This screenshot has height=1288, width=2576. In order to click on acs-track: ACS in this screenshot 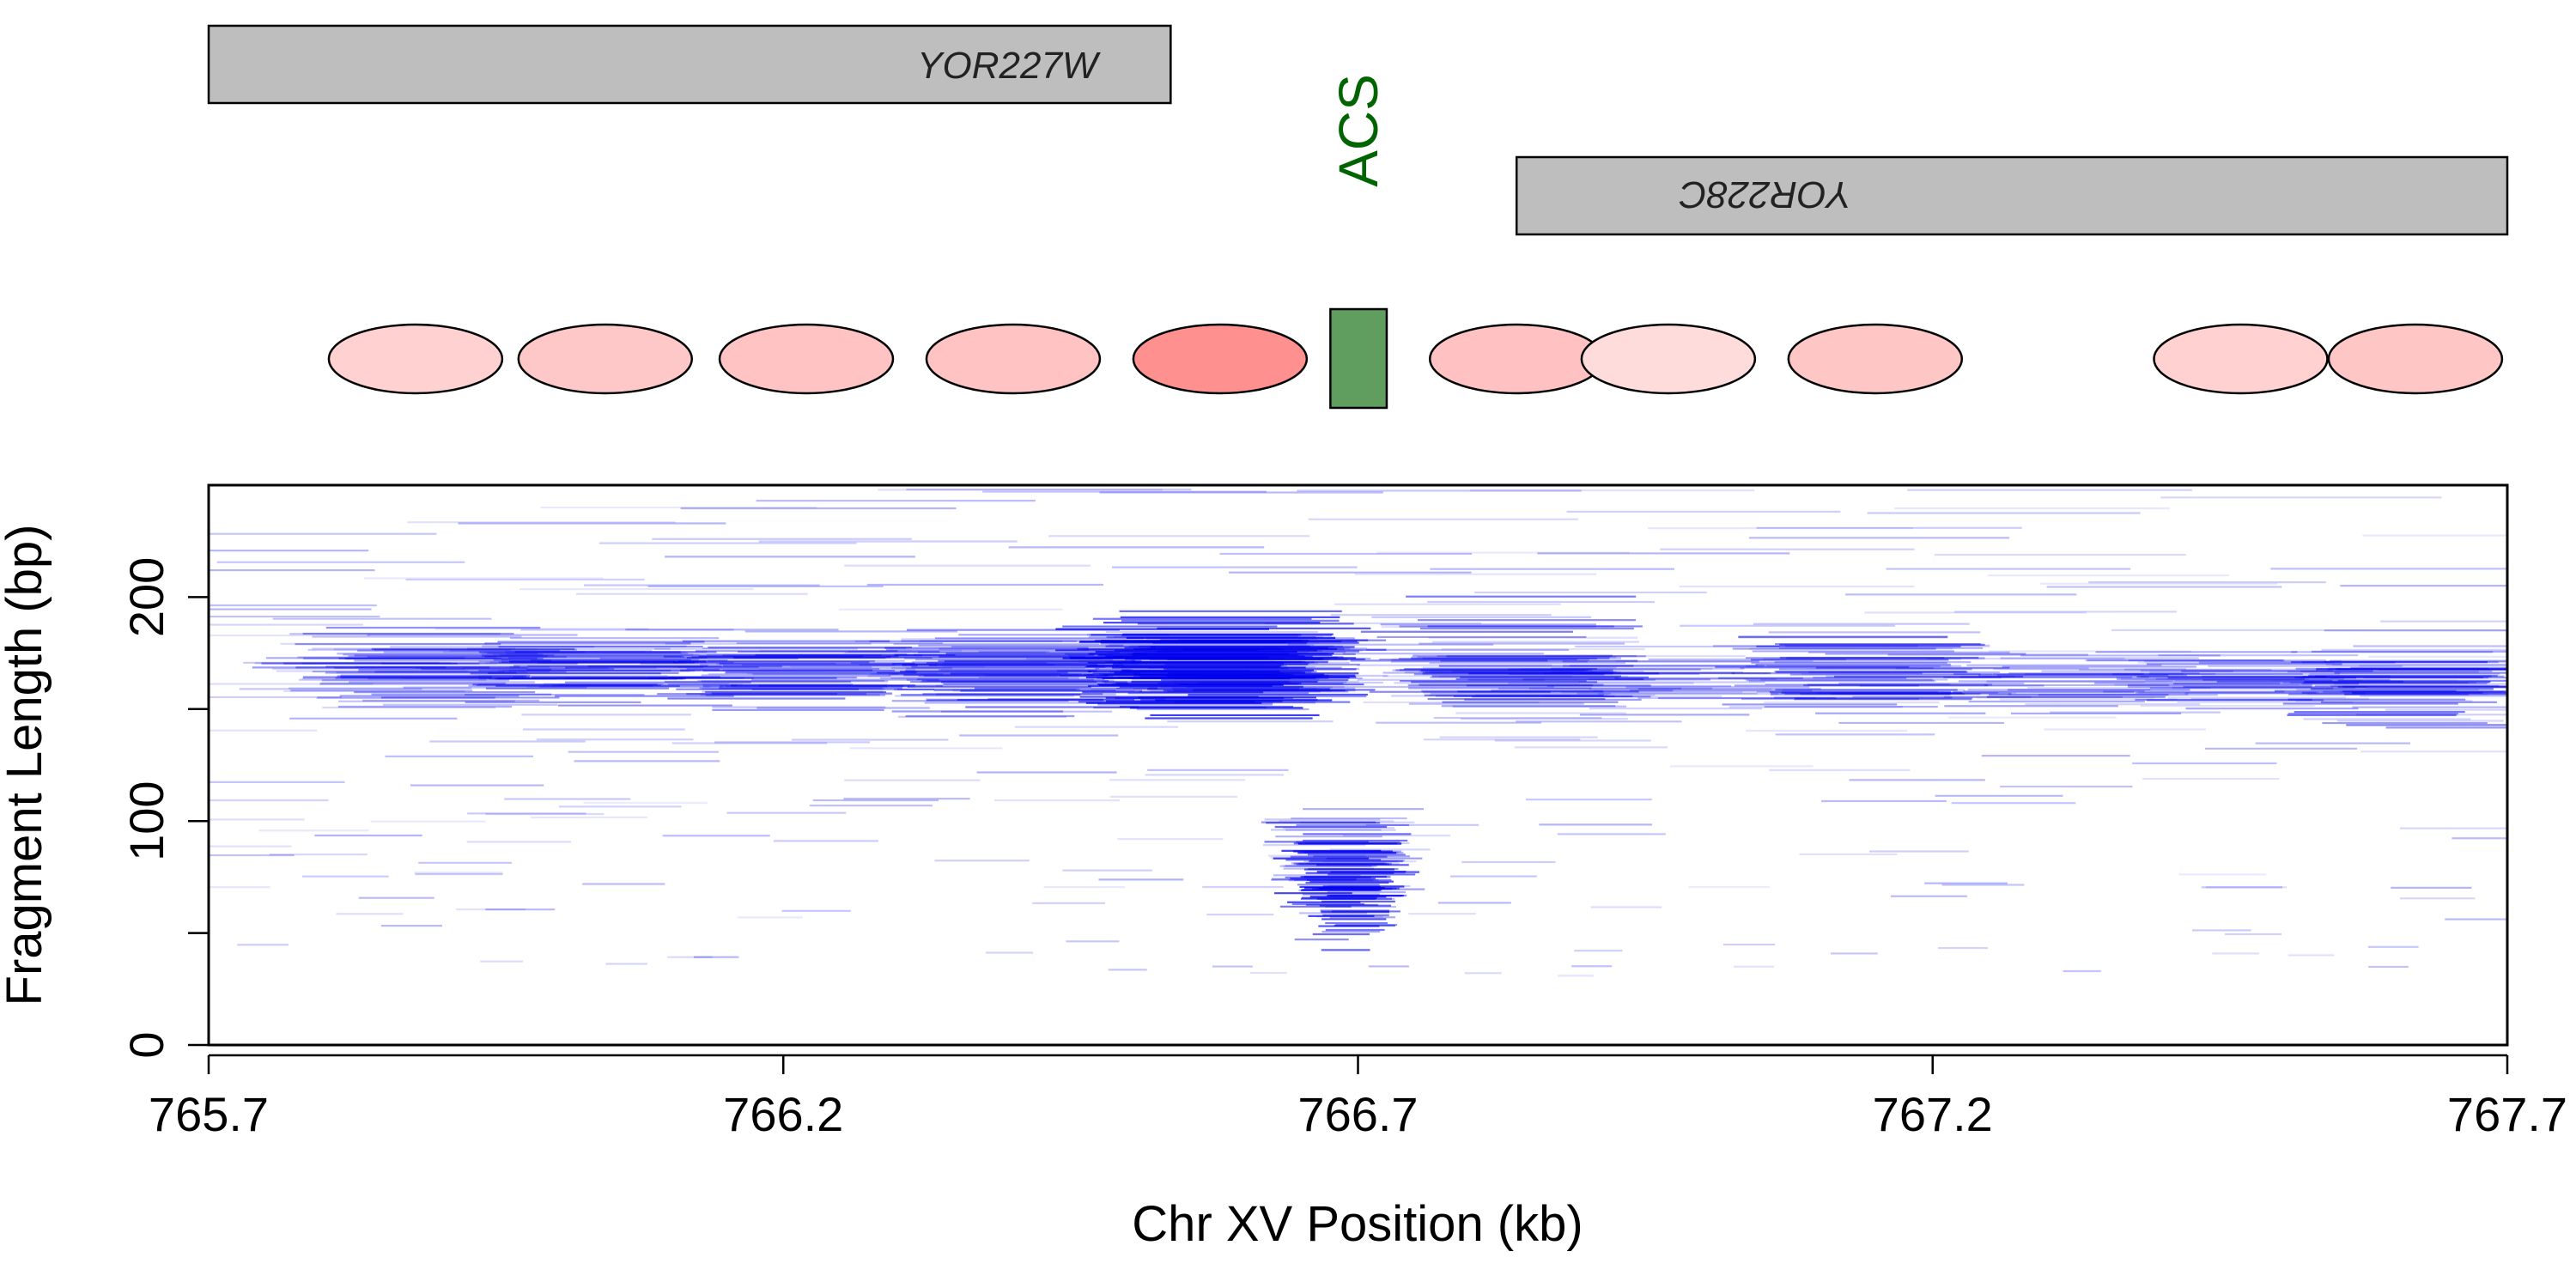, I will do `click(1358, 242)`.